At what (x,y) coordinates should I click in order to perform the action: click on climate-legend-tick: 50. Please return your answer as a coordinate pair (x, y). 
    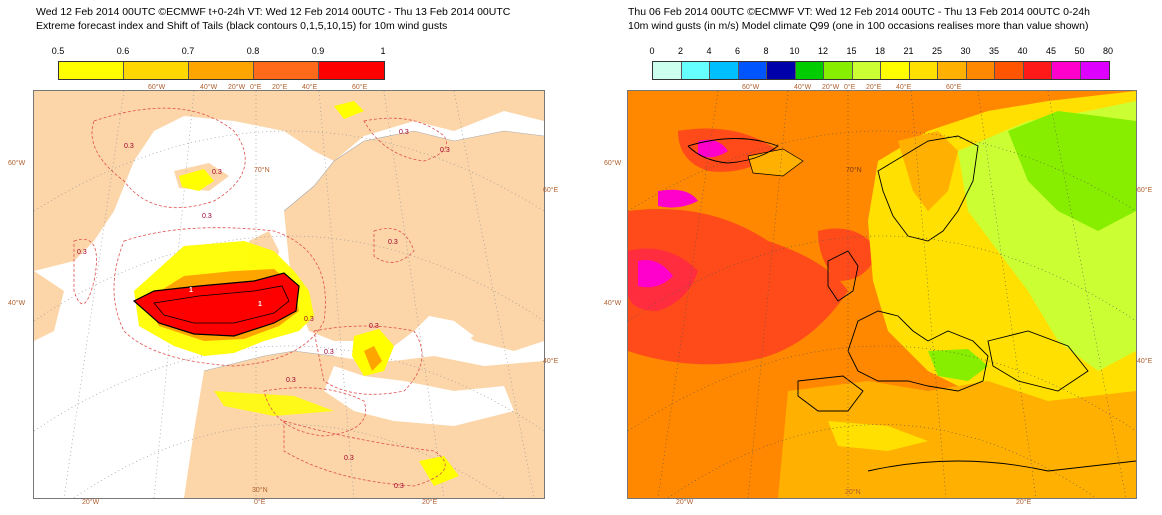
    Looking at the image, I should click on (1079, 51).